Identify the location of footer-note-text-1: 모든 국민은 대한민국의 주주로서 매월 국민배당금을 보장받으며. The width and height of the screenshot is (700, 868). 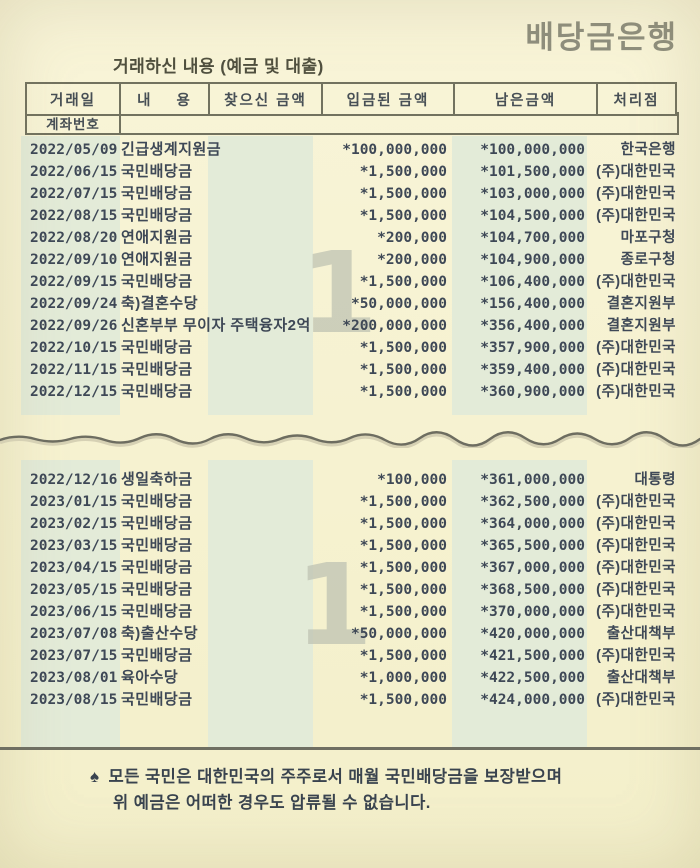
(335, 777).